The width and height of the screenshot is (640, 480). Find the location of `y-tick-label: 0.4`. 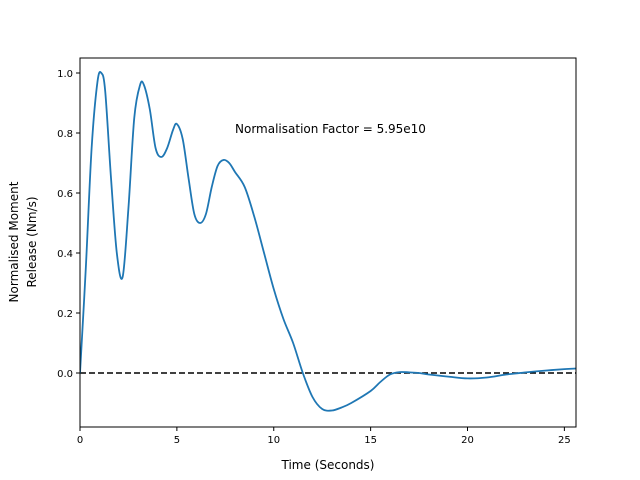

y-tick-label: 0.4 is located at coordinates (65, 254).